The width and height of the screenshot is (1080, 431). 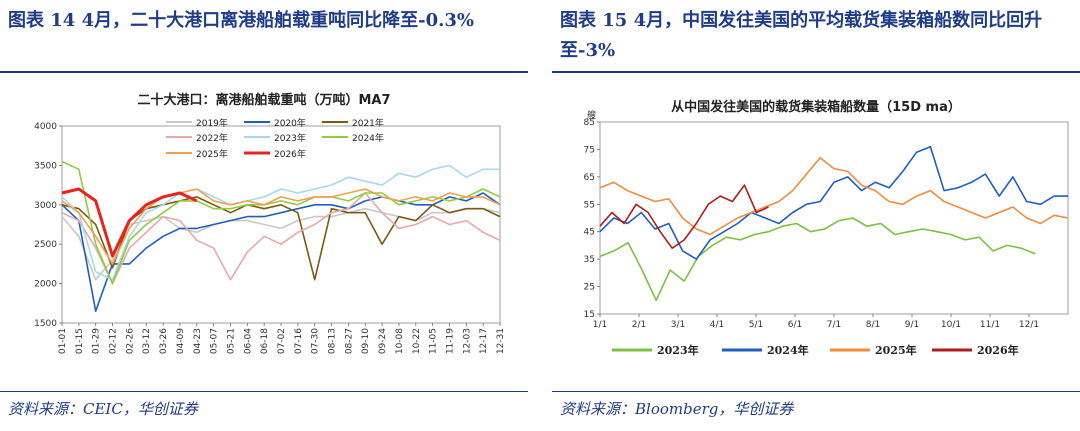 I want to click on y-tick-label: 25, so click(x=589, y=288).